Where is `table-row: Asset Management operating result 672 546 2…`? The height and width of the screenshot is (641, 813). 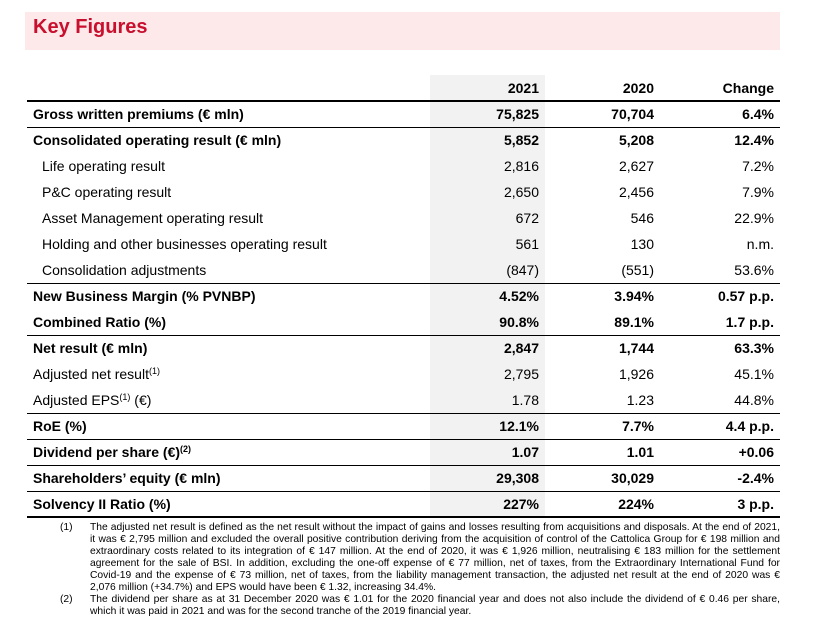
table-row: Asset Management operating result 672 546 2… is located at coordinates (403, 218).